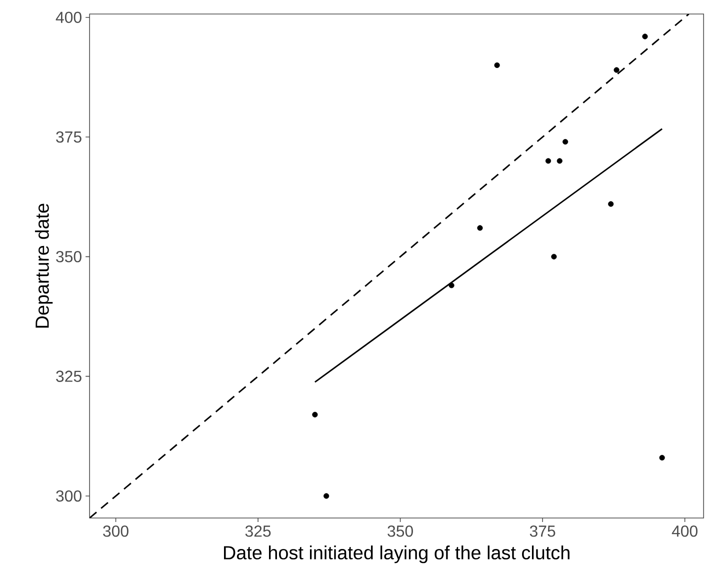  Describe the element at coordinates (69, 256) in the screenshot. I see `y-tick-label: 350` at that location.